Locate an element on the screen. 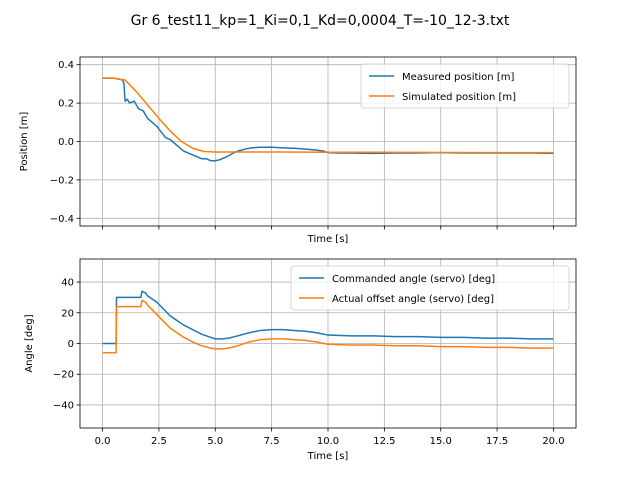 The height and width of the screenshot is (480, 640). position-legend-label-0: Measured position [m] is located at coordinates (458, 77).